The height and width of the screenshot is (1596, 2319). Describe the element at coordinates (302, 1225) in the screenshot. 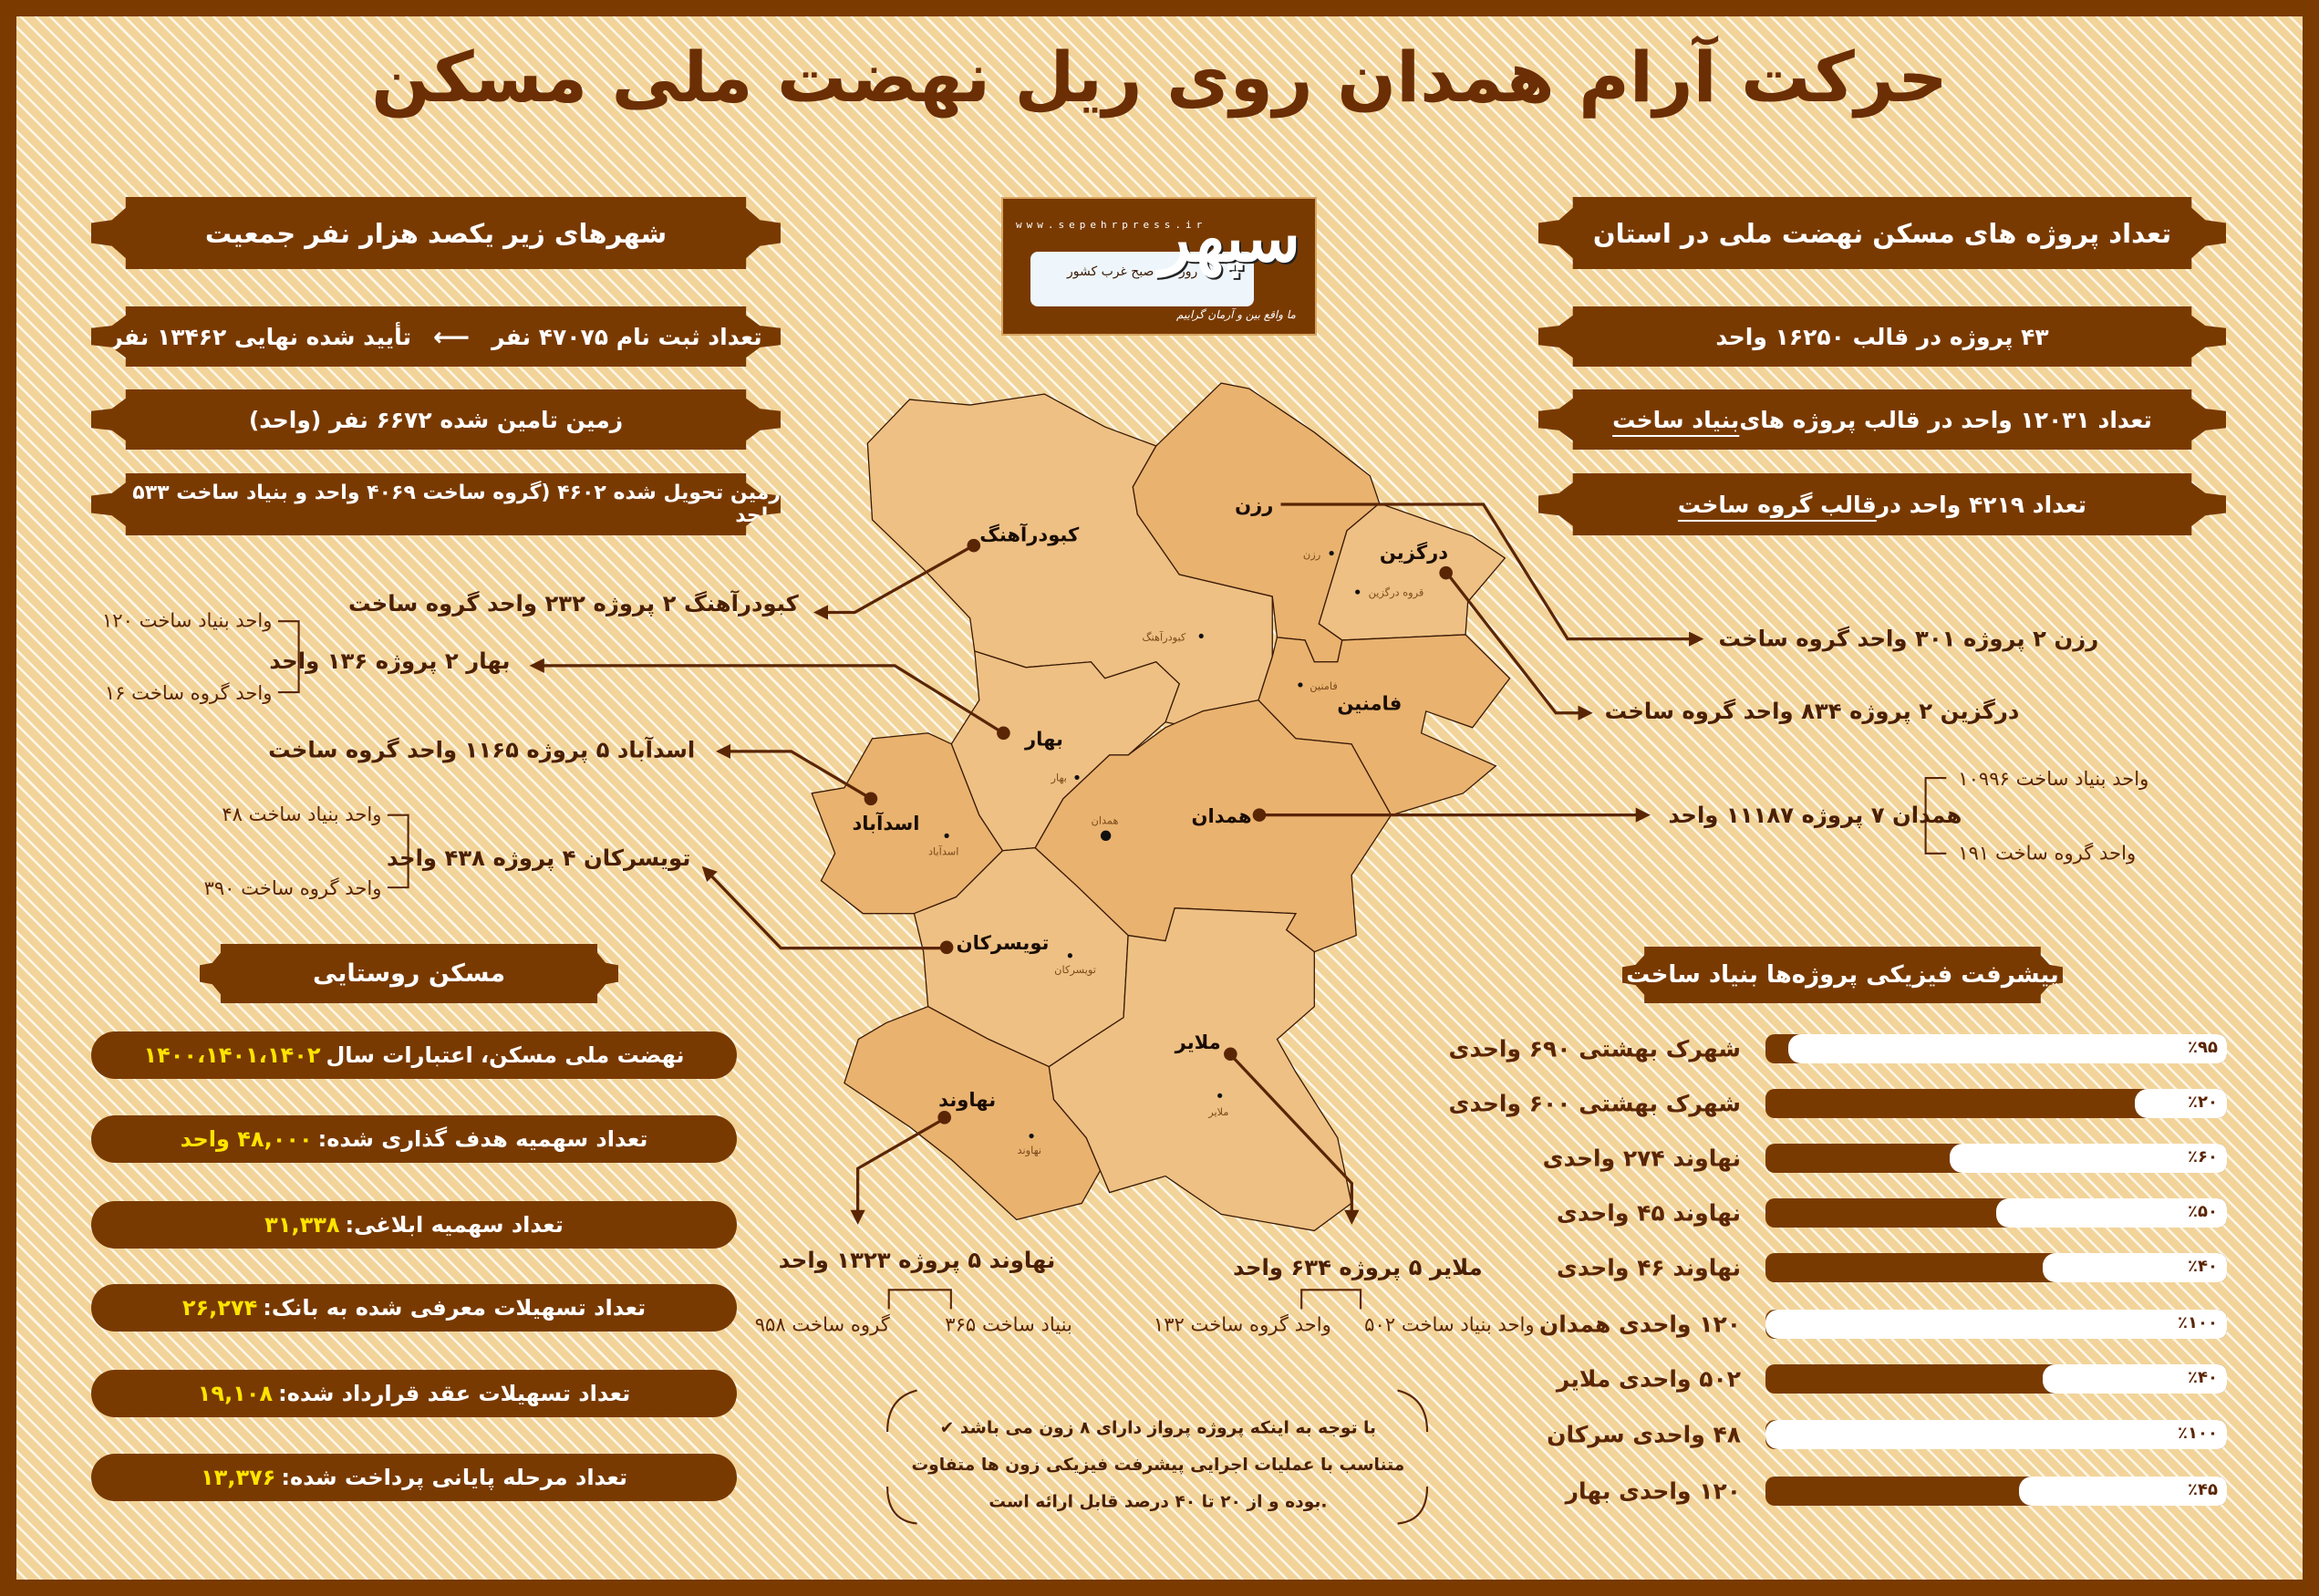

I see `rural-item-value: ۳۱,۳۳۸` at that location.